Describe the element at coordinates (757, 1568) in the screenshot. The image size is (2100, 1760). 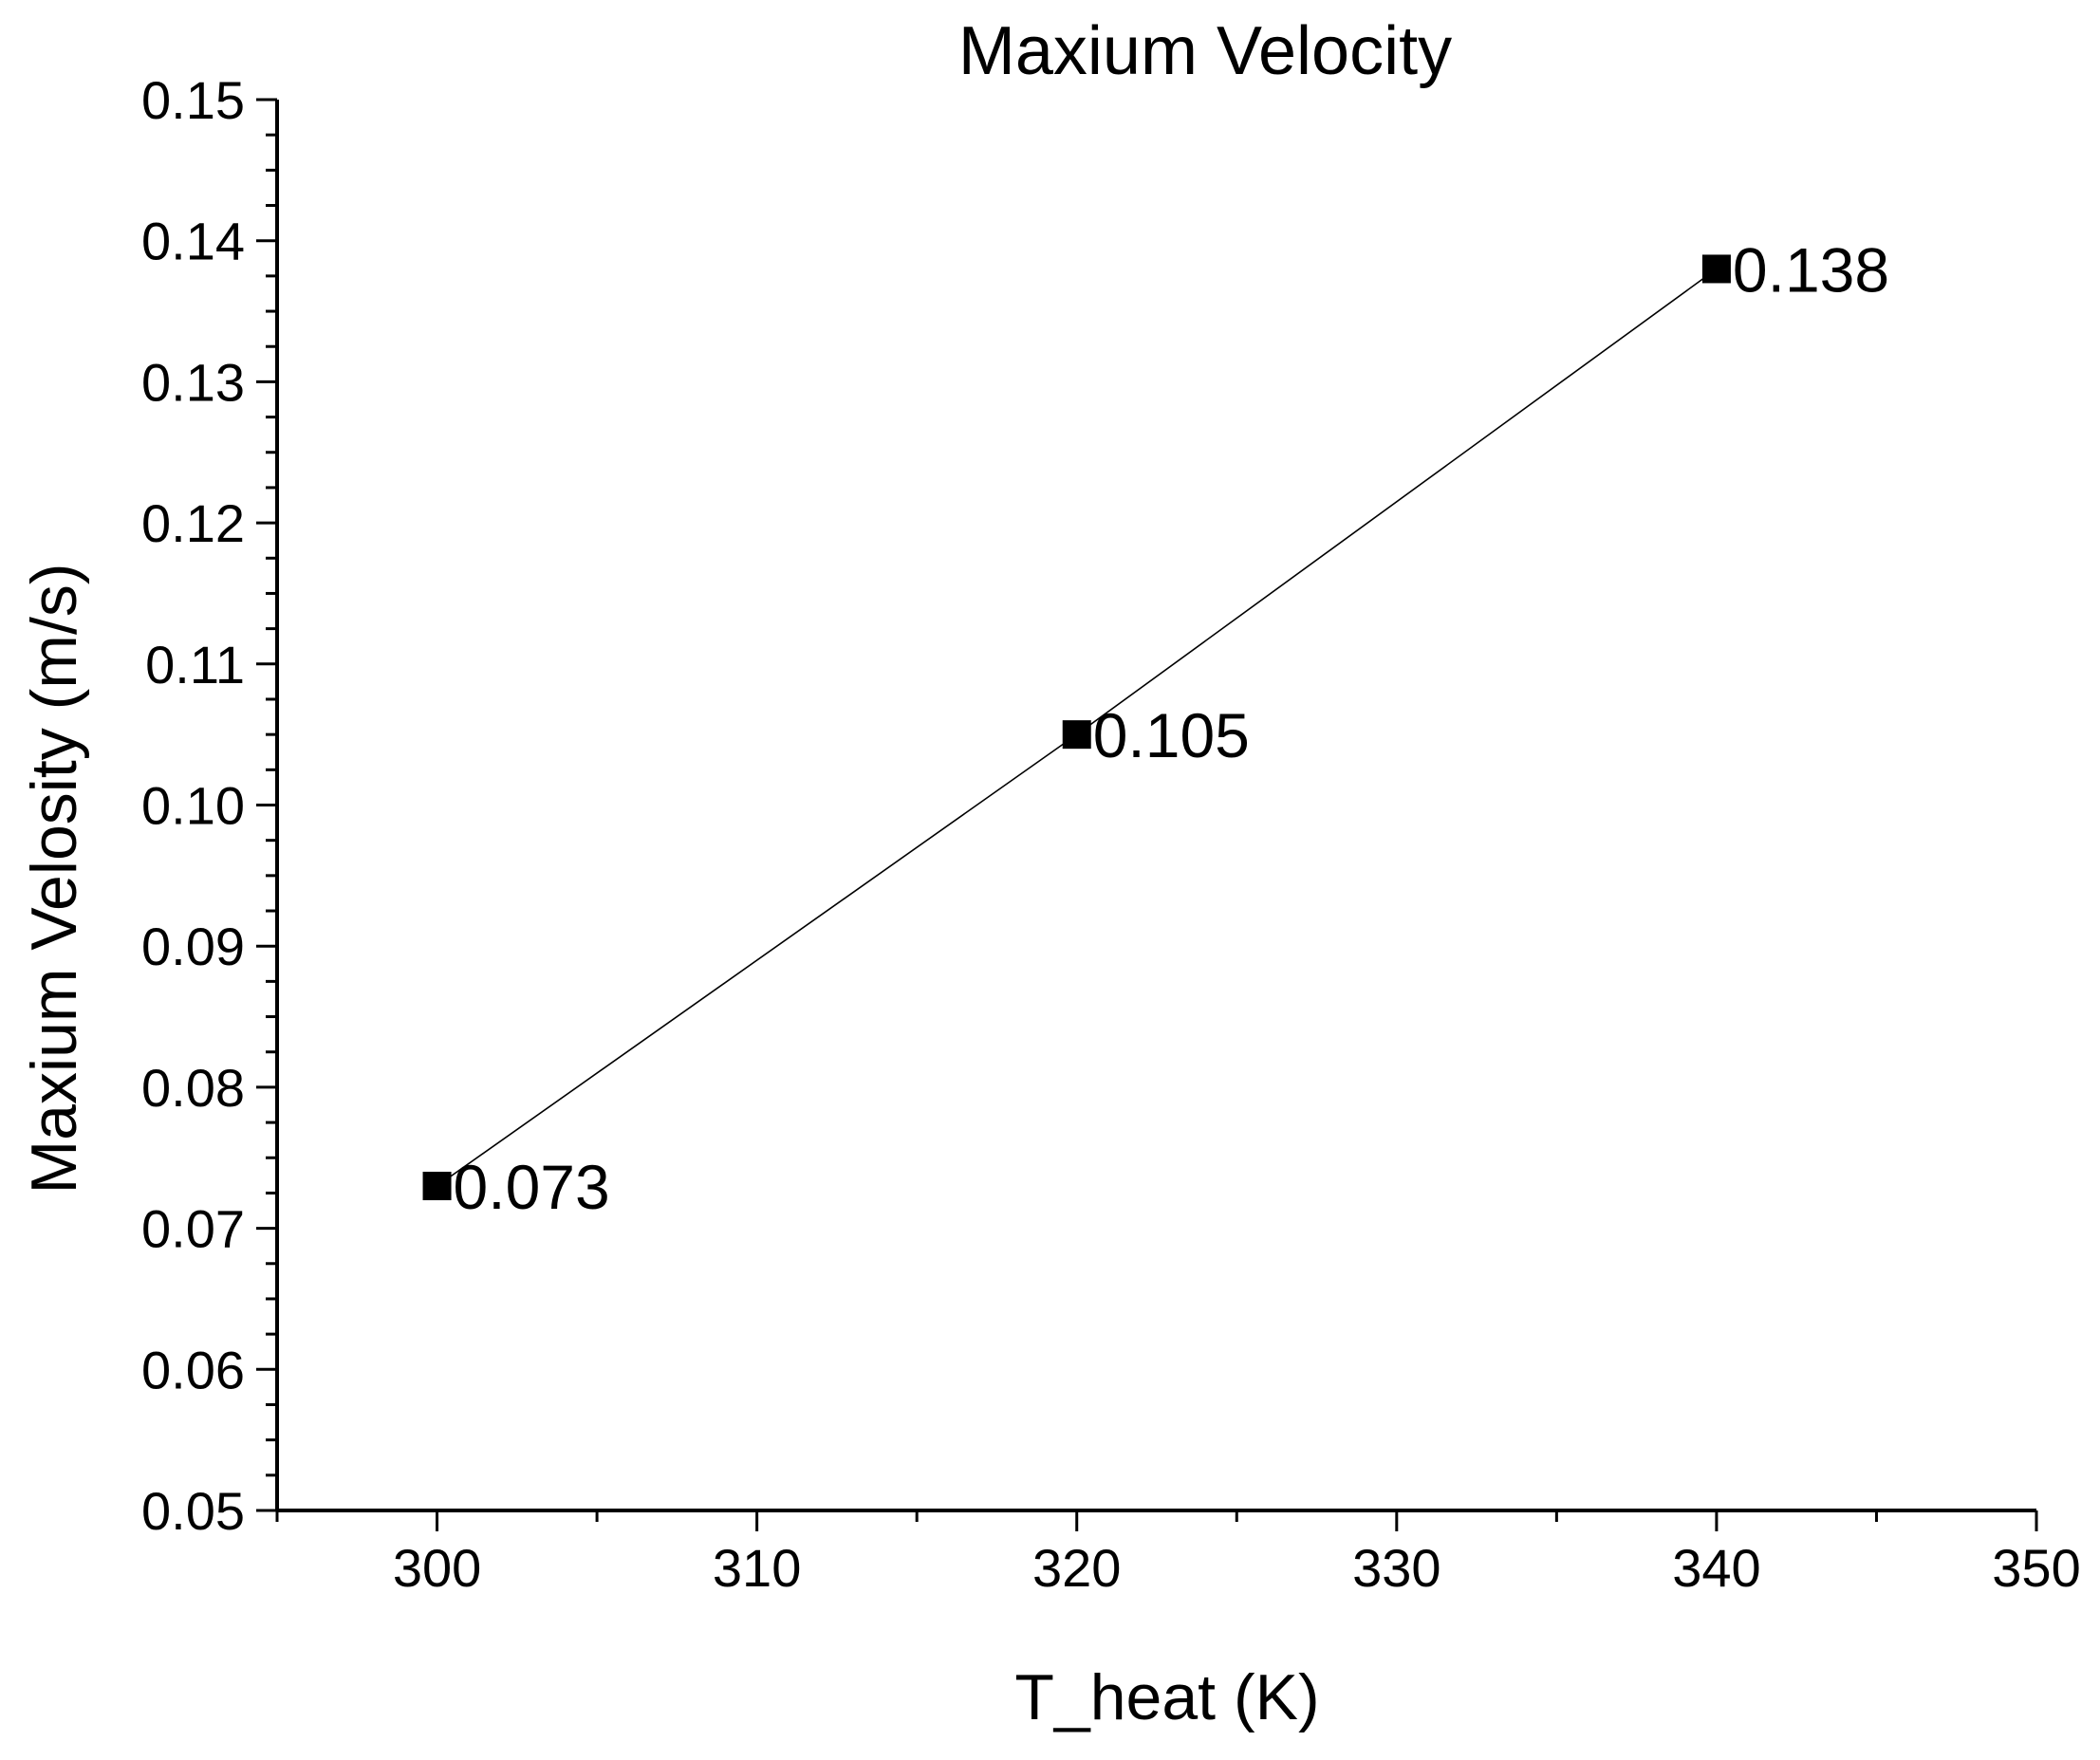
I see `x-tick-label: 310` at that location.